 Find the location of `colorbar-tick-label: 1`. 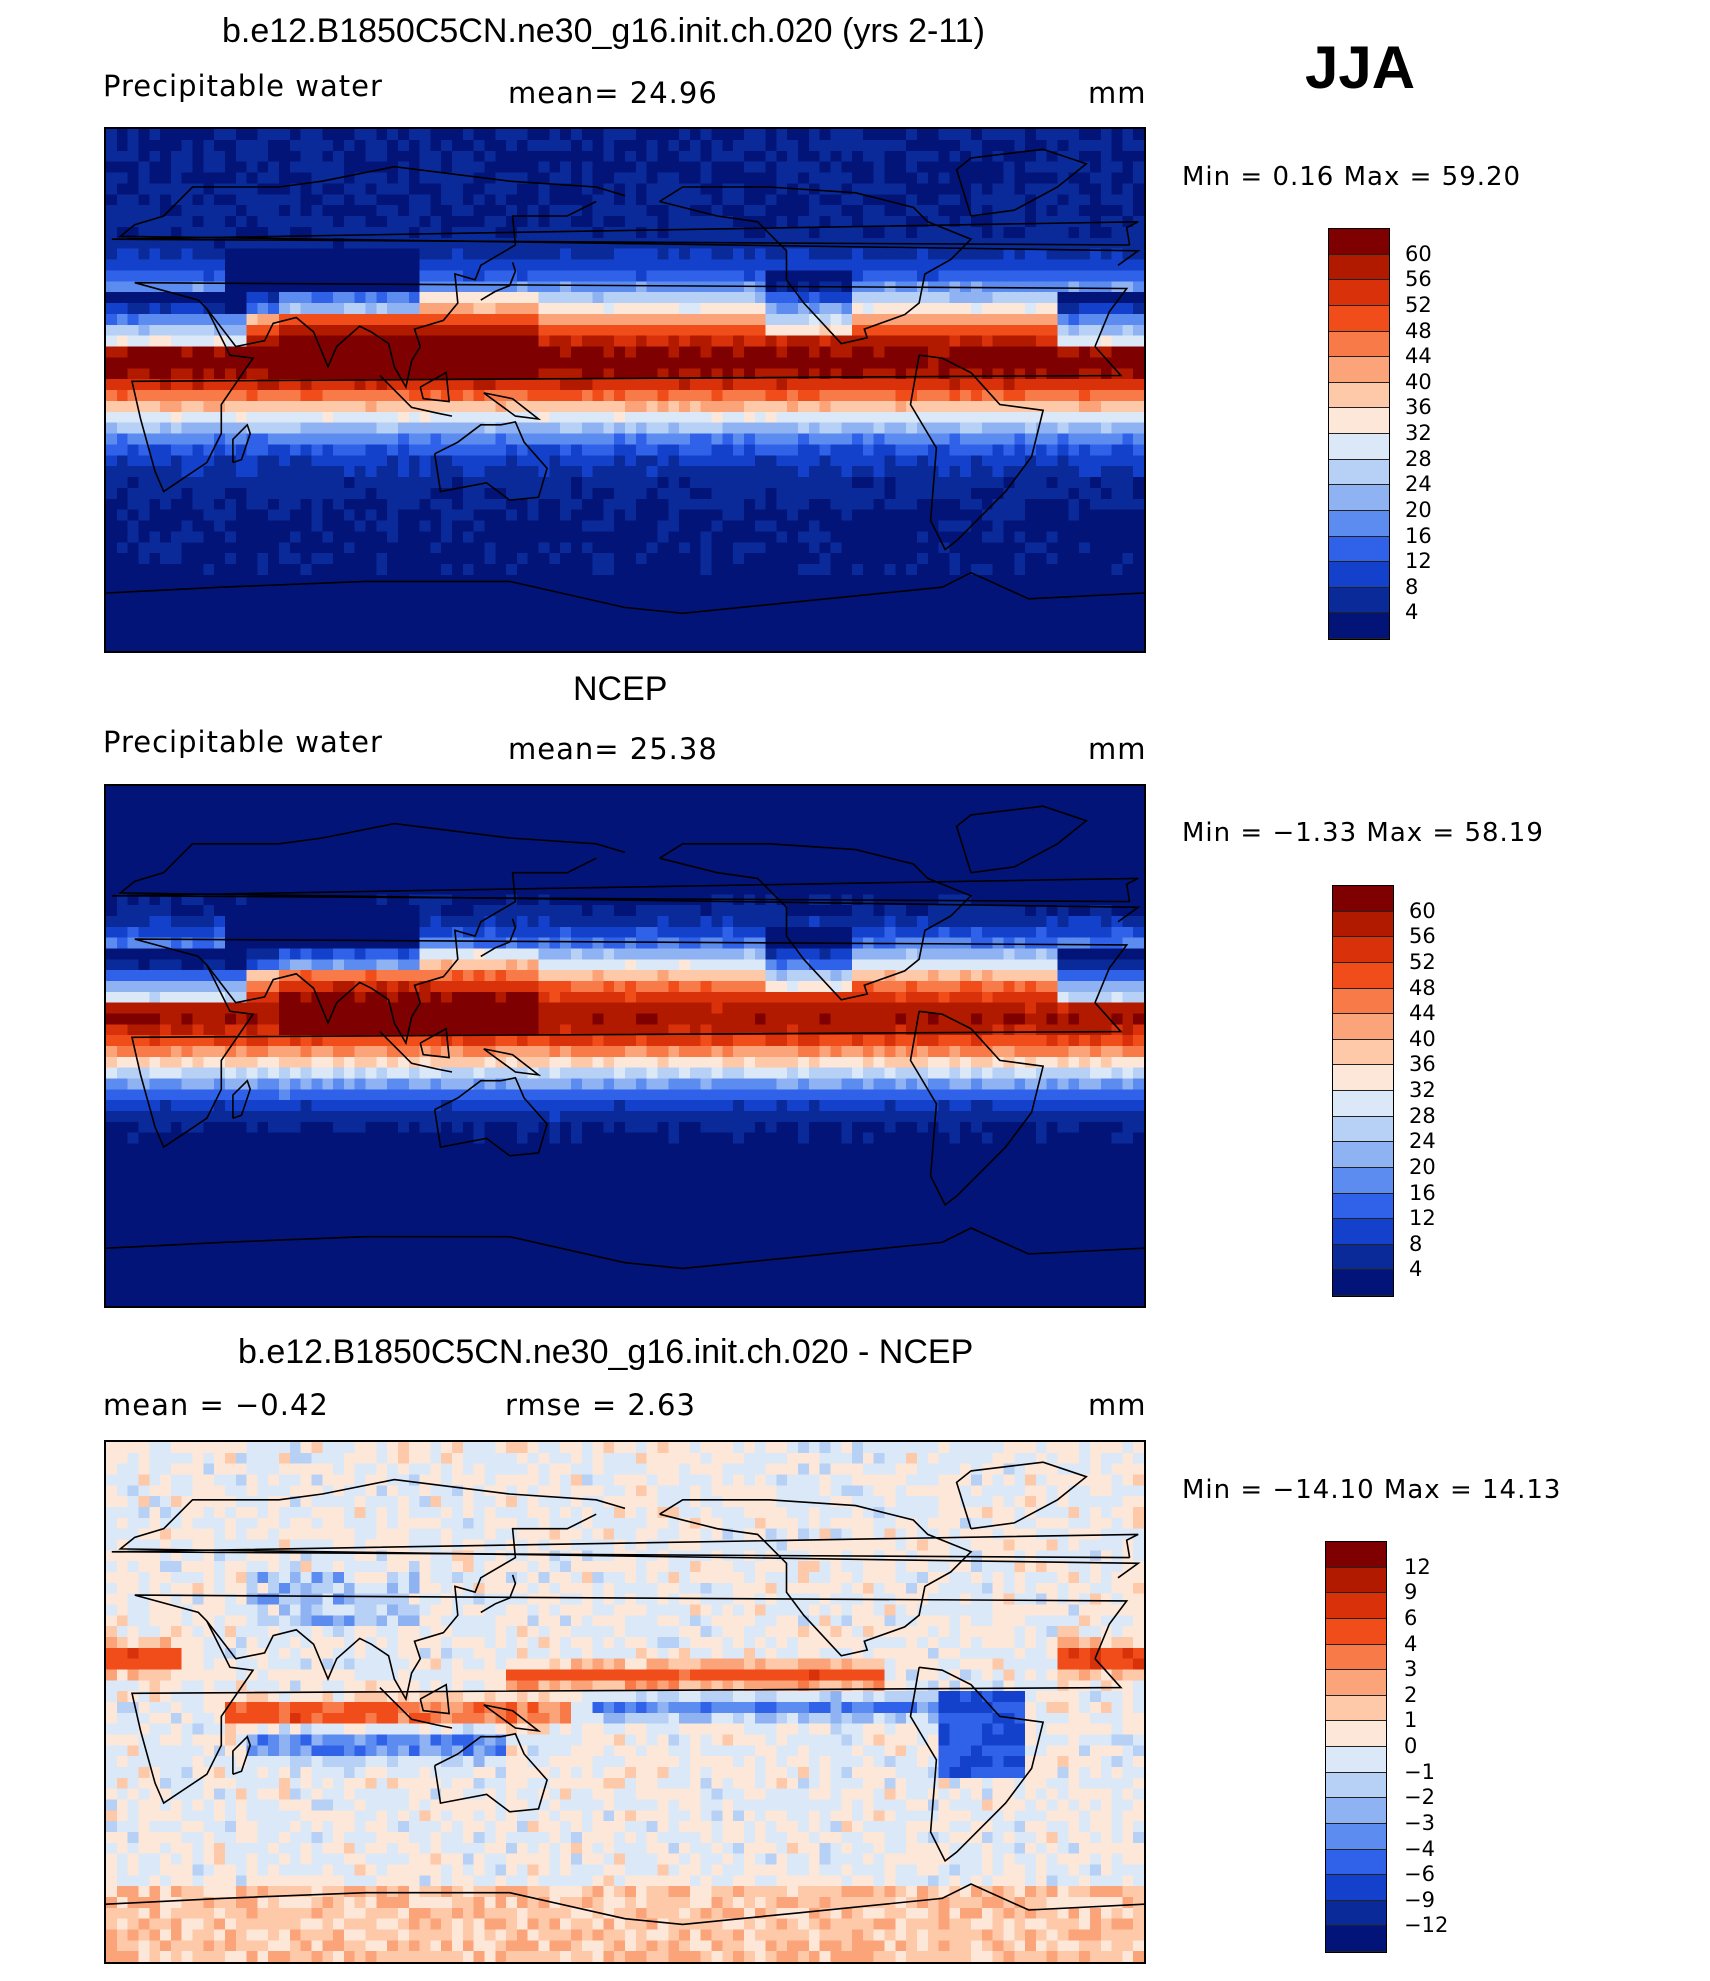

colorbar-tick-label: 1 is located at coordinates (1411, 1720).